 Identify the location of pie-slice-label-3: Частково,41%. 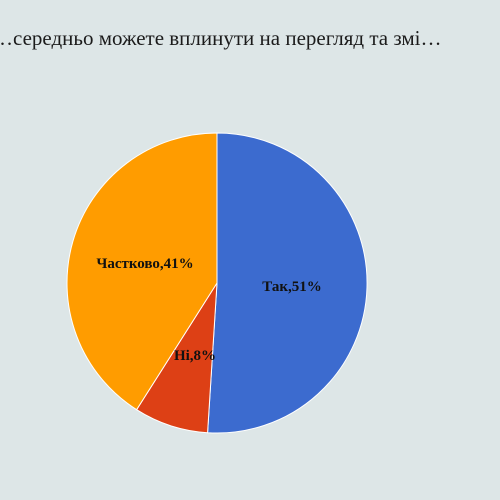
(144, 264).